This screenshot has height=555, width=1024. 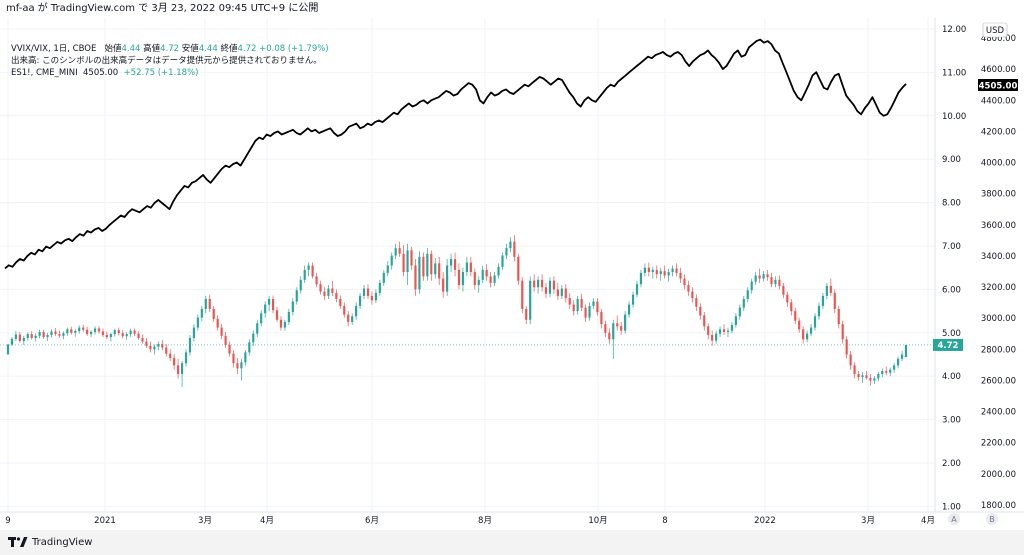 What do you see at coordinates (294, 49) in the screenshot?
I see `legend-change: +0.08 (+1.79%)` at bounding box center [294, 49].